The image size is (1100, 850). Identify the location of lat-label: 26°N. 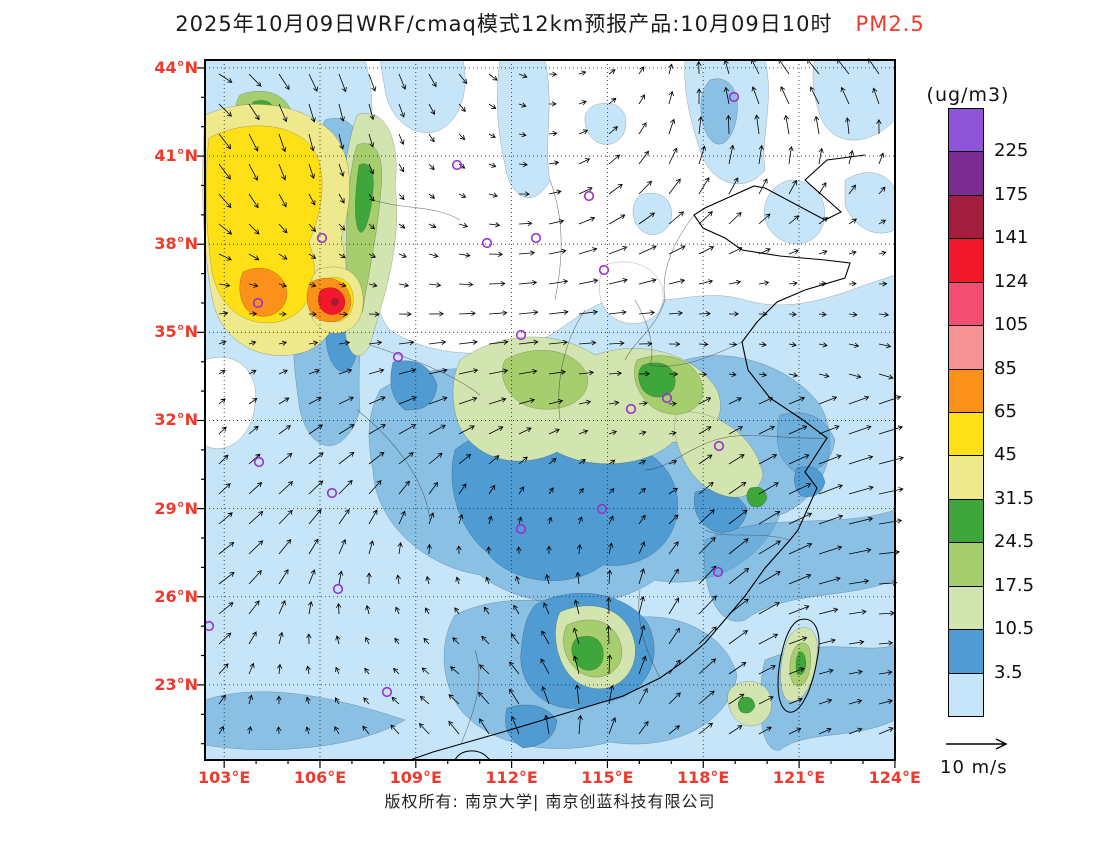
(176, 596).